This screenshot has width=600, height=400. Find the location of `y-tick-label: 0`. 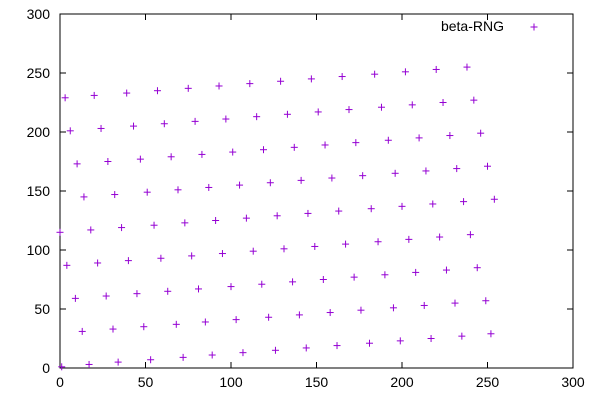

y-tick-label: 0 is located at coordinates (46, 368).